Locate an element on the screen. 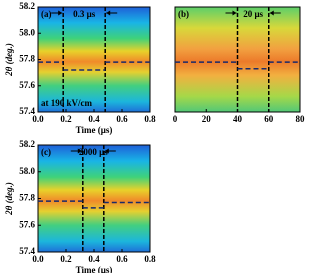 This screenshot has height=273, width=320. x-tick-label: 80 is located at coordinates (301, 119).